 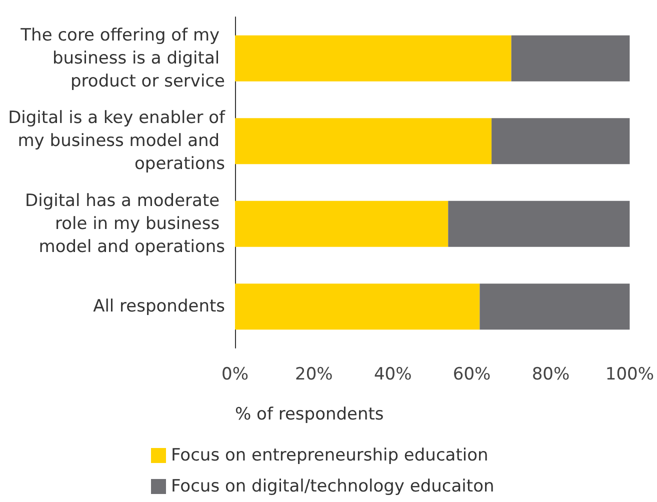 What do you see at coordinates (551, 374) in the screenshot?
I see `x-tick-label: 80%` at bounding box center [551, 374].